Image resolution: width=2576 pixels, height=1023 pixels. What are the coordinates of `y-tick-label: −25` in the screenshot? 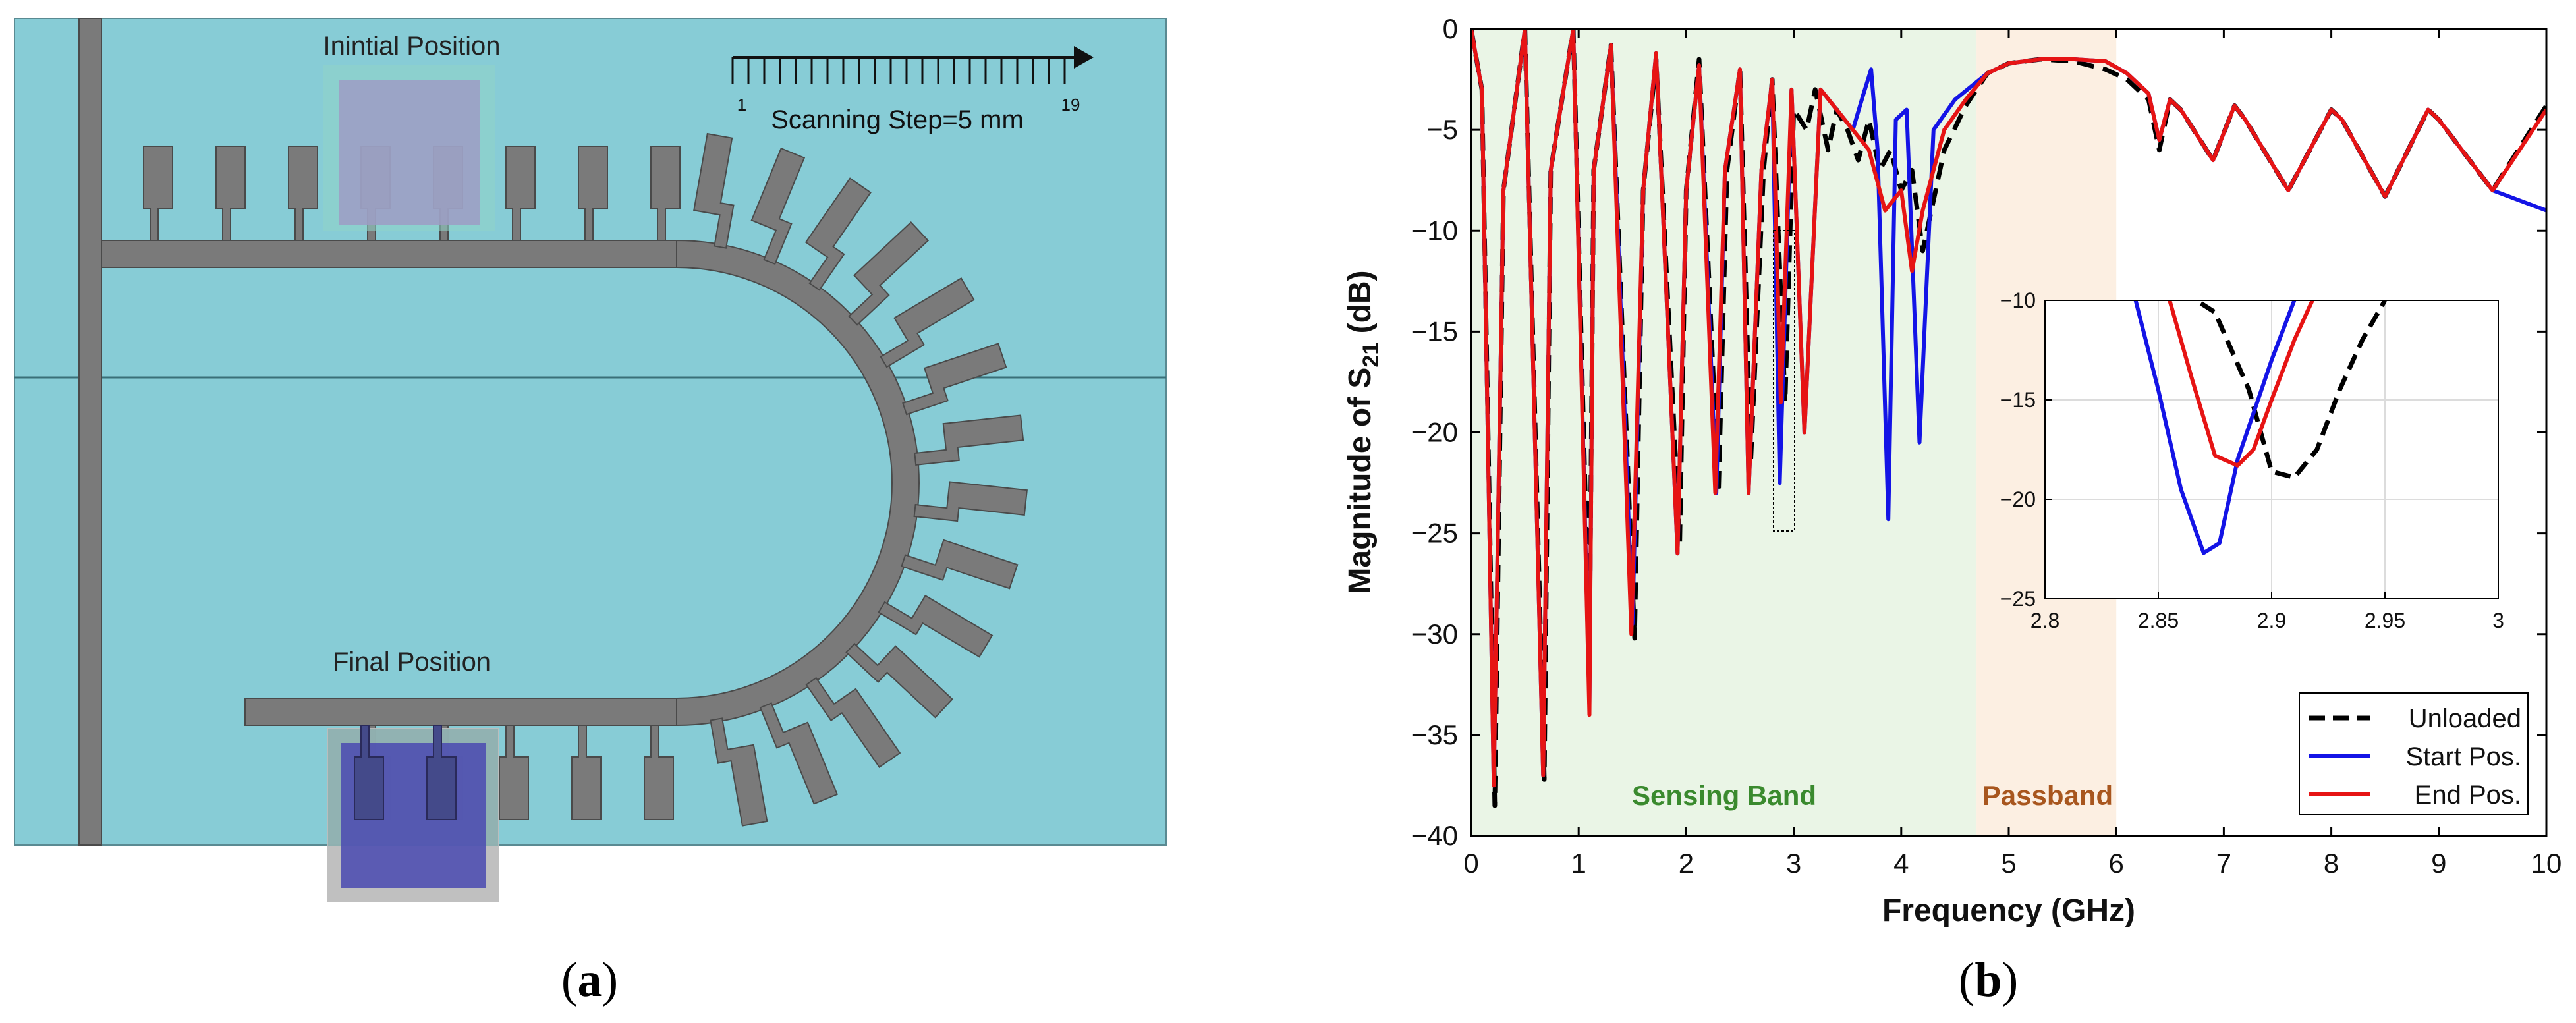 It's located at (1434, 533).